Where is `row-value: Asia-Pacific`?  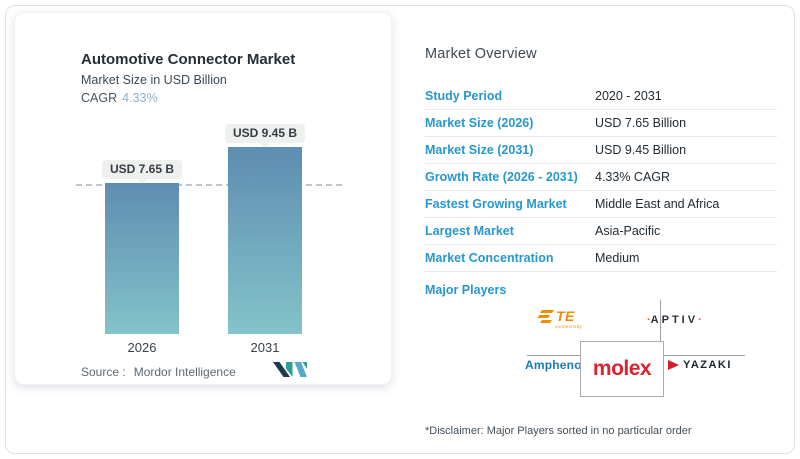 row-value: Asia-Pacific is located at coordinates (628, 231).